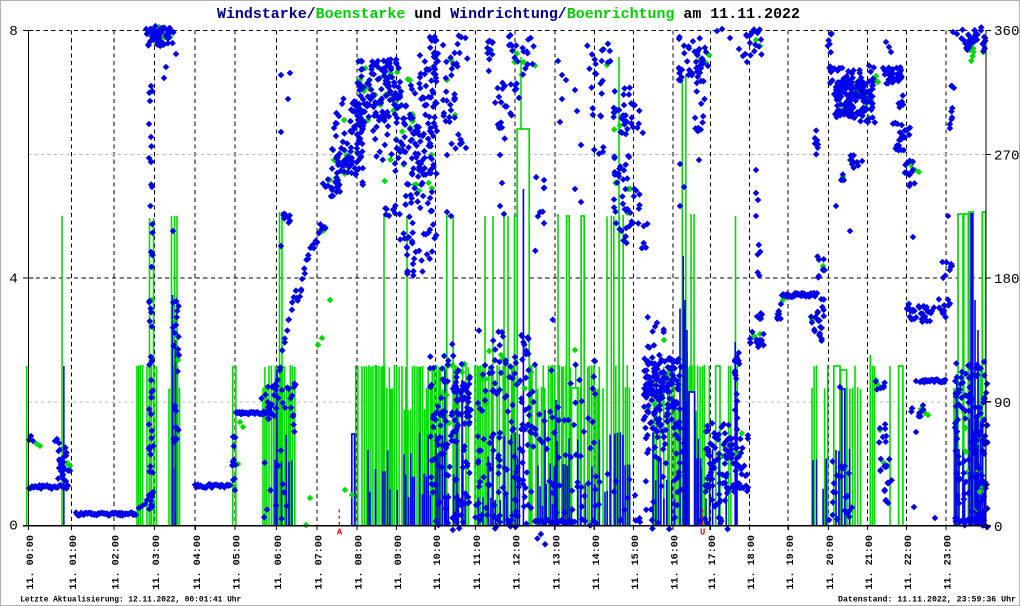 Image resolution: width=1020 pixels, height=606 pixels. Describe the element at coordinates (399, 562) in the screenshot. I see `svg-text: 11. 09:00` at that location.